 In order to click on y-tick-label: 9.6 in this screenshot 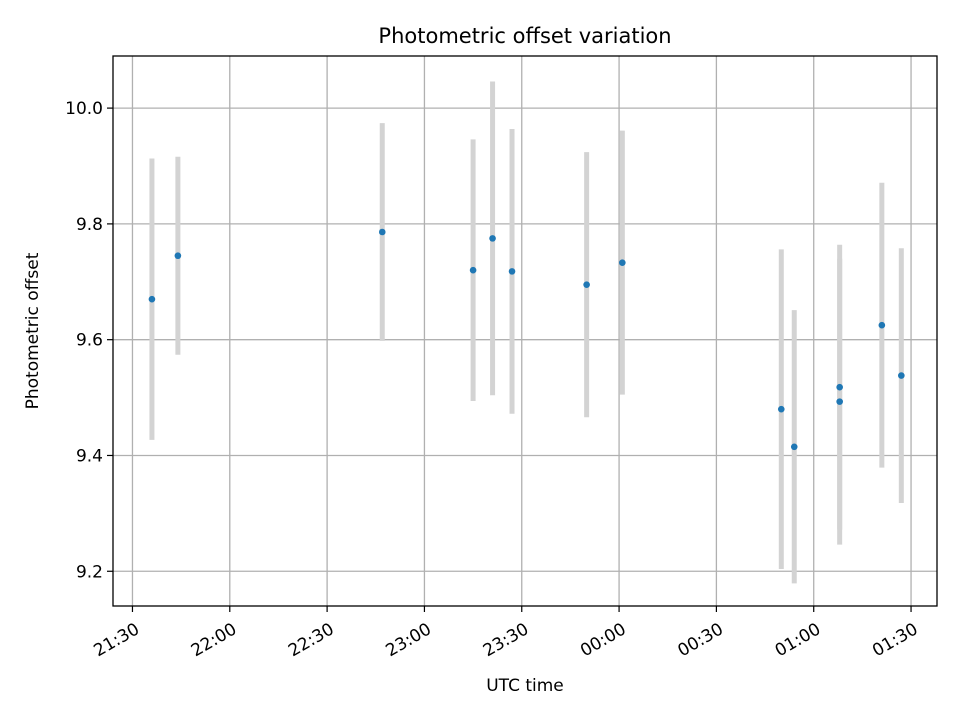, I will do `click(89, 341)`.